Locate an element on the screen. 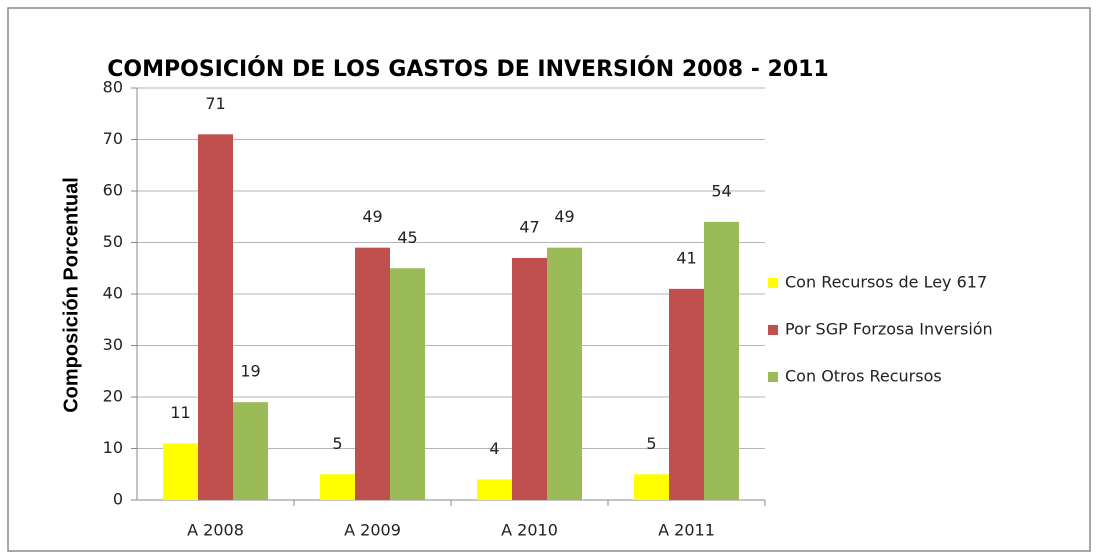 The height and width of the screenshot is (559, 1098). legend-label: Con Otros Recursos is located at coordinates (863, 376).